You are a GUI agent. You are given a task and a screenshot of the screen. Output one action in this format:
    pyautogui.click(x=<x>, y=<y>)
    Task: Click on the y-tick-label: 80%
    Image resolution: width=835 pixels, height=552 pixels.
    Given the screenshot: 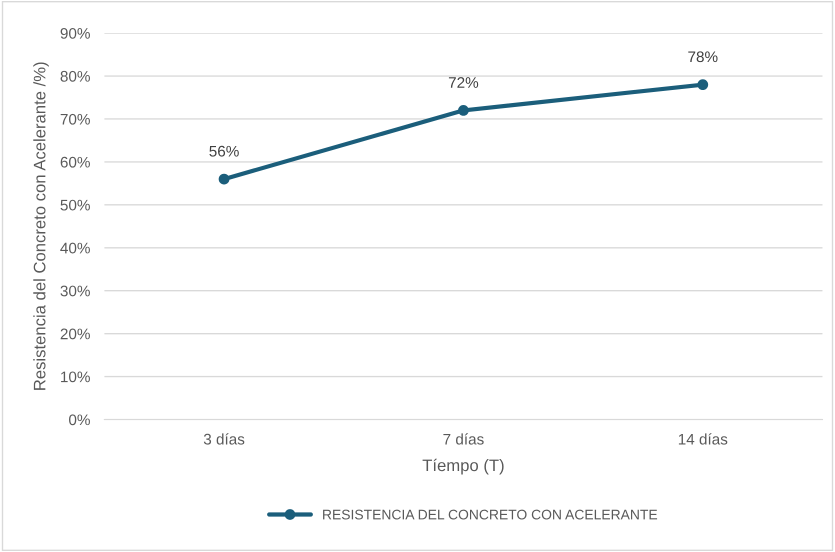 What is the action you would take?
    pyautogui.click(x=75, y=76)
    